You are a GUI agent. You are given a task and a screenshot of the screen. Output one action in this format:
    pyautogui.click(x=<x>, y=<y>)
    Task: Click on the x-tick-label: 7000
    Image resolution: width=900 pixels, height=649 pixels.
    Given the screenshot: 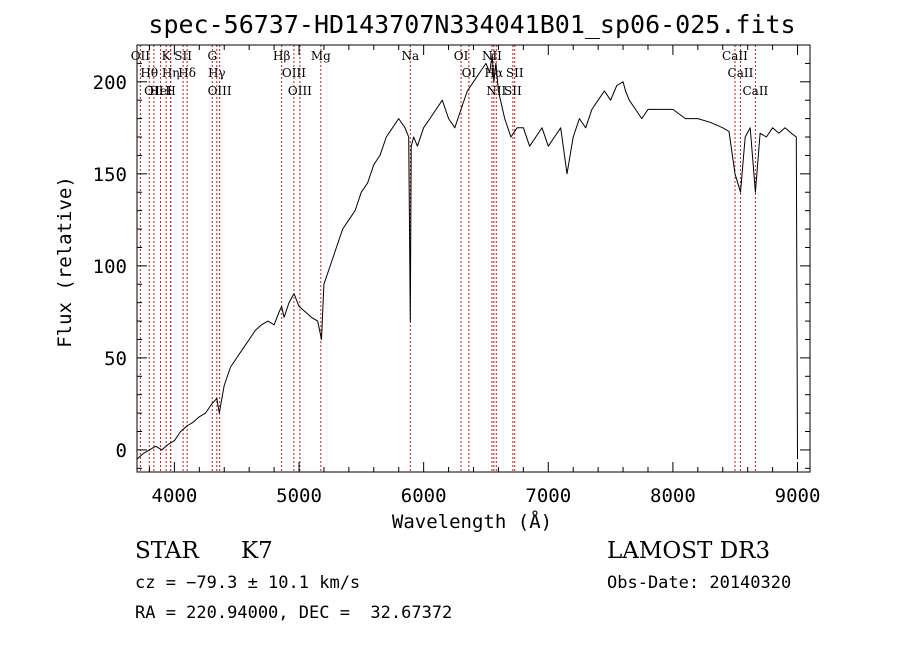 What is the action you would take?
    pyautogui.click(x=548, y=496)
    